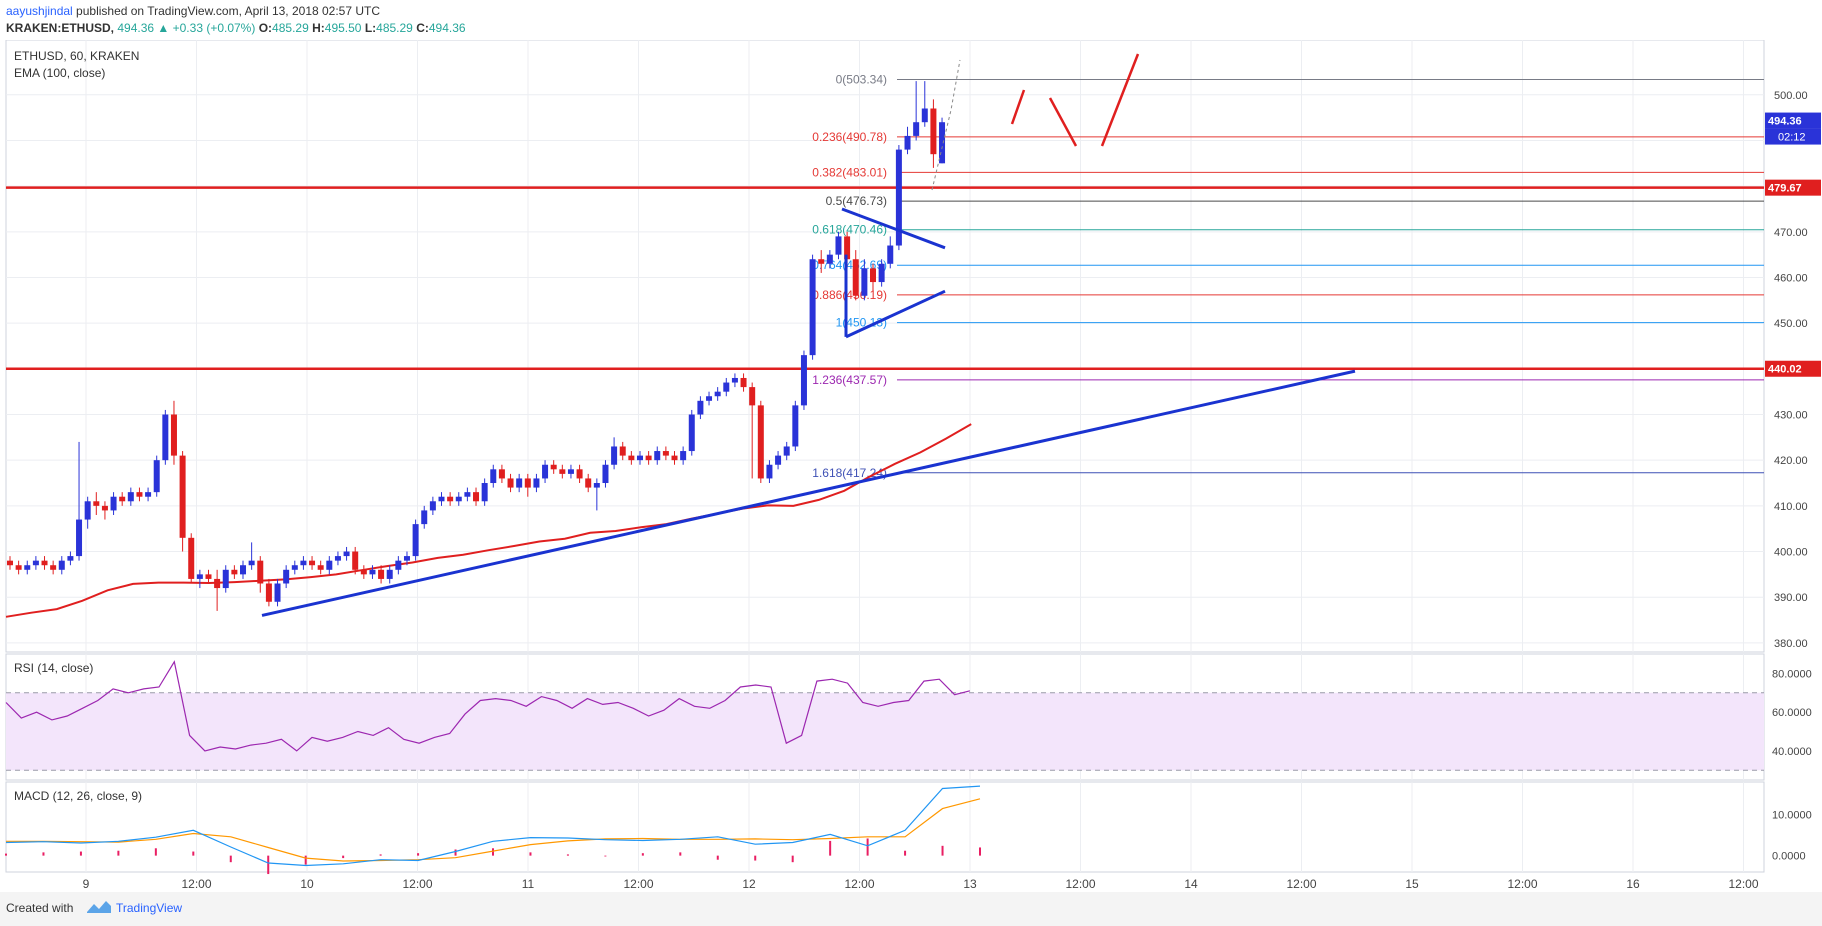  What do you see at coordinates (749, 884) in the screenshot?
I see `x-tick-label: 12` at bounding box center [749, 884].